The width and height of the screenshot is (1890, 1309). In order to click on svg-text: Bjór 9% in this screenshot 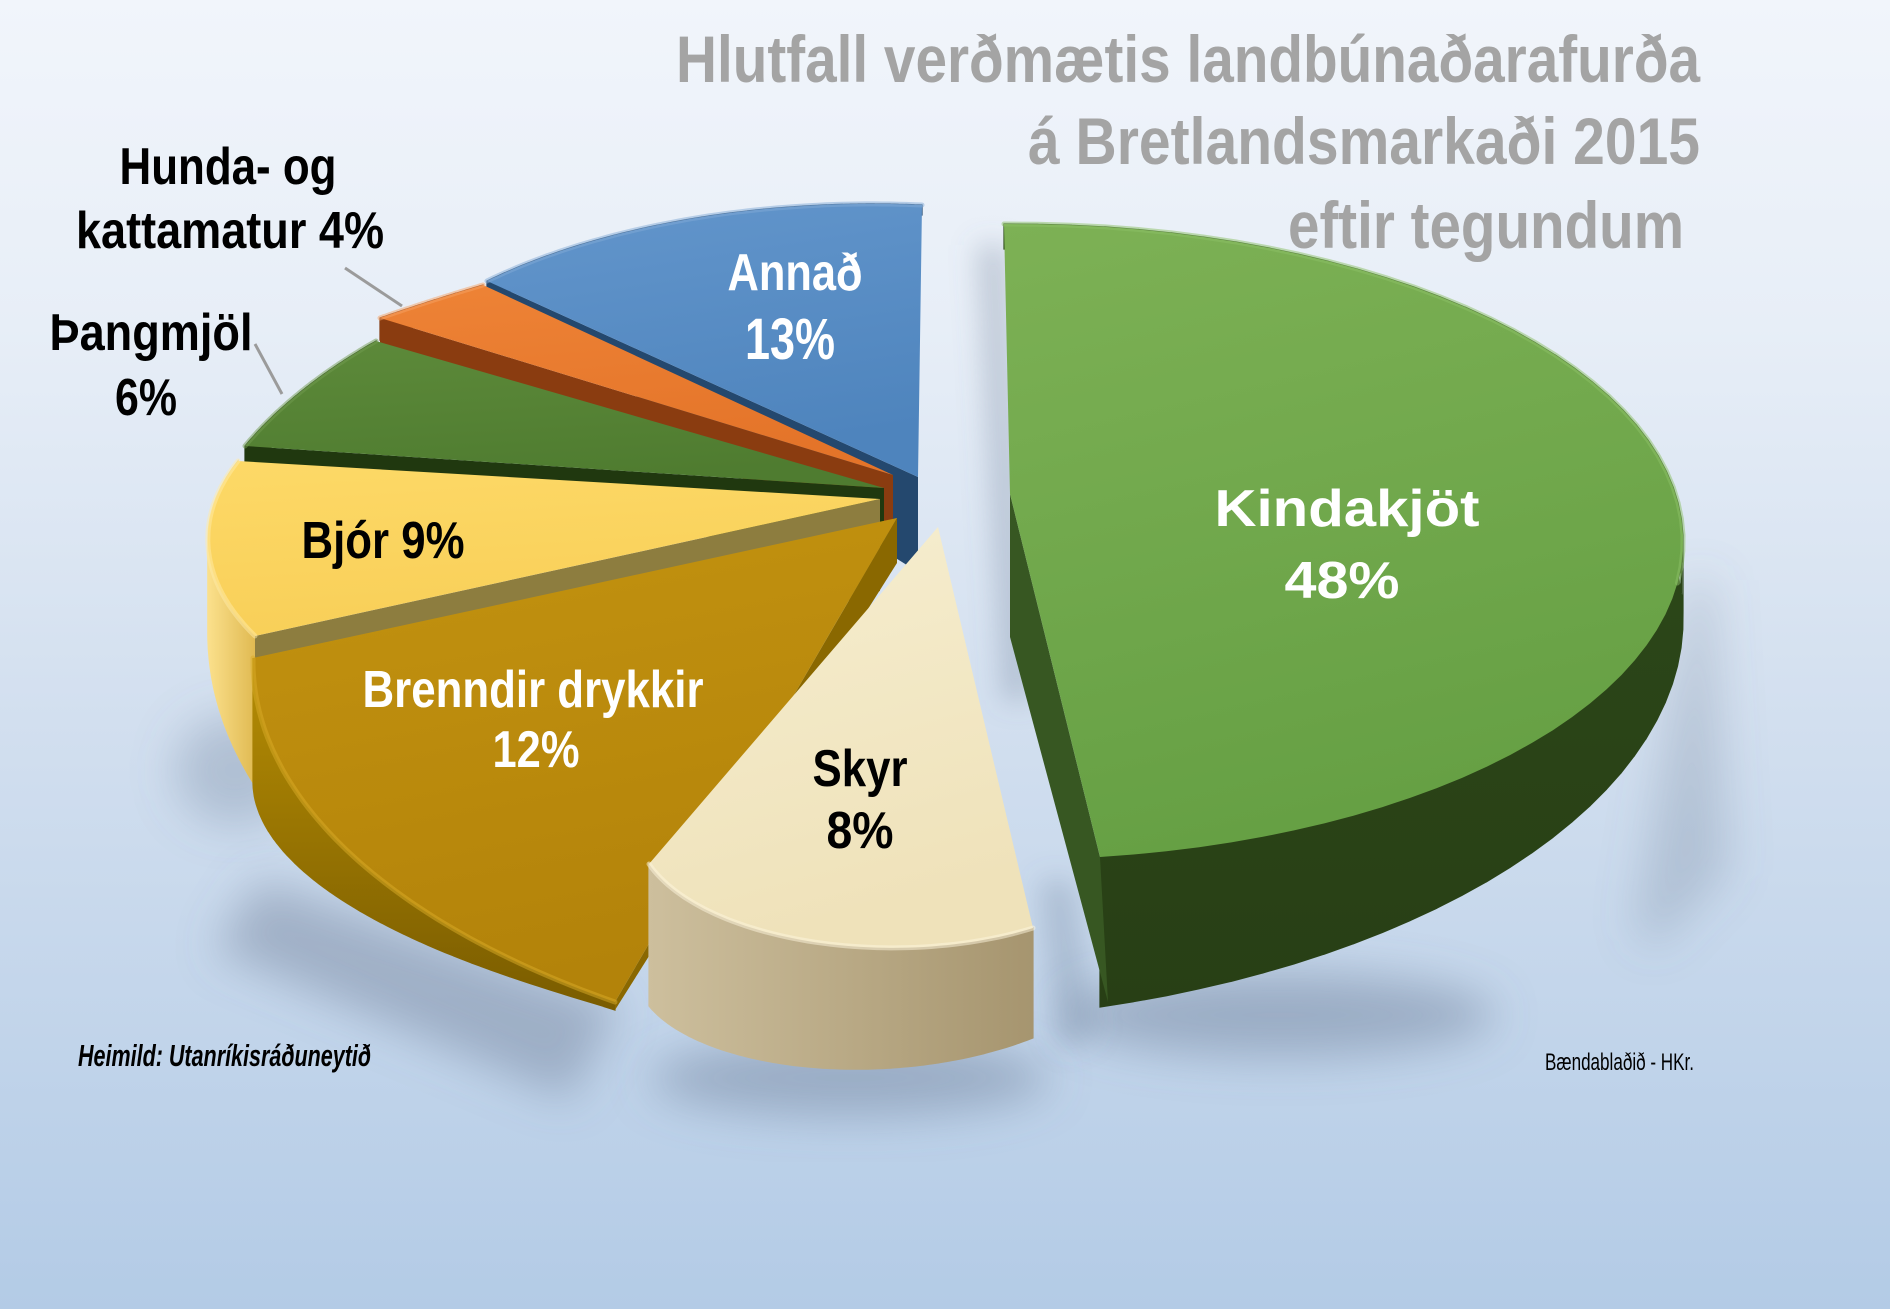, I will do `click(383, 541)`.